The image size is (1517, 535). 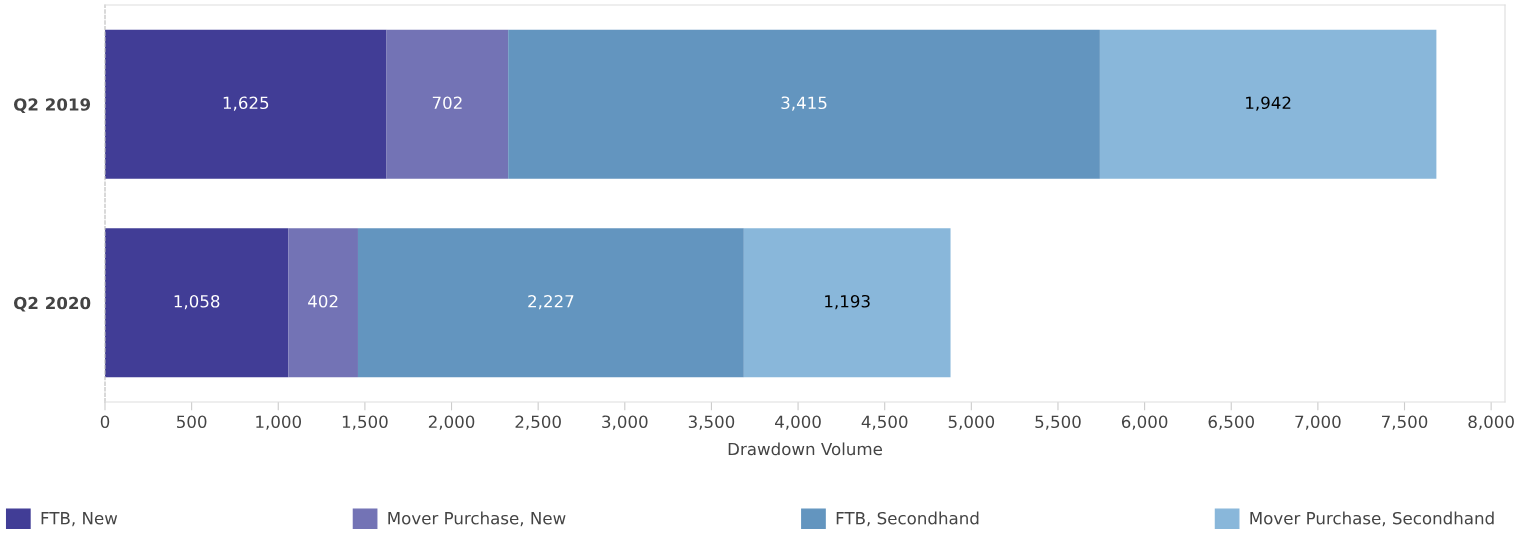 What do you see at coordinates (798, 422) in the screenshot?
I see `x-tick-label: 4,000` at bounding box center [798, 422].